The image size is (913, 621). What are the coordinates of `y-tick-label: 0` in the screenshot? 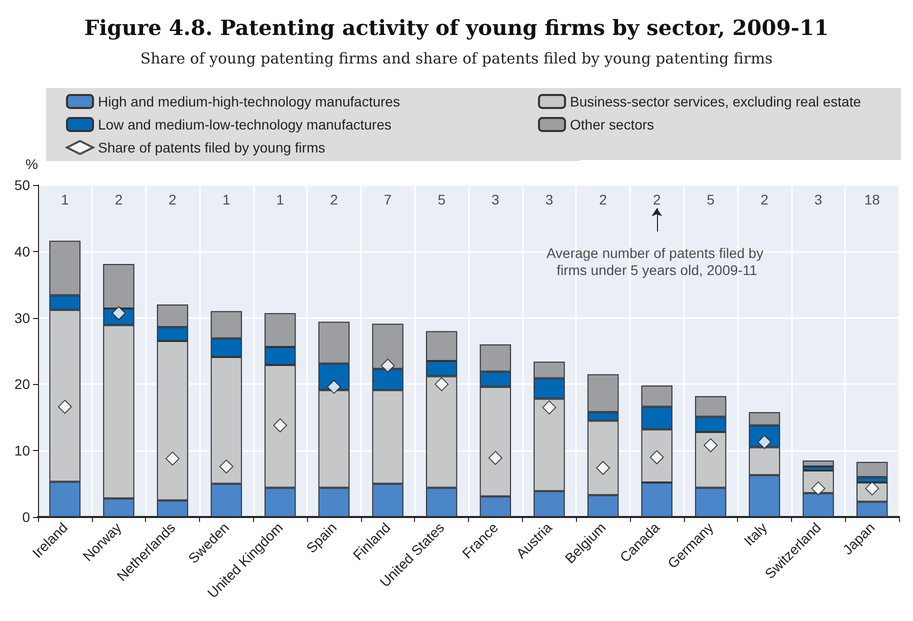 It's located at (26, 517).